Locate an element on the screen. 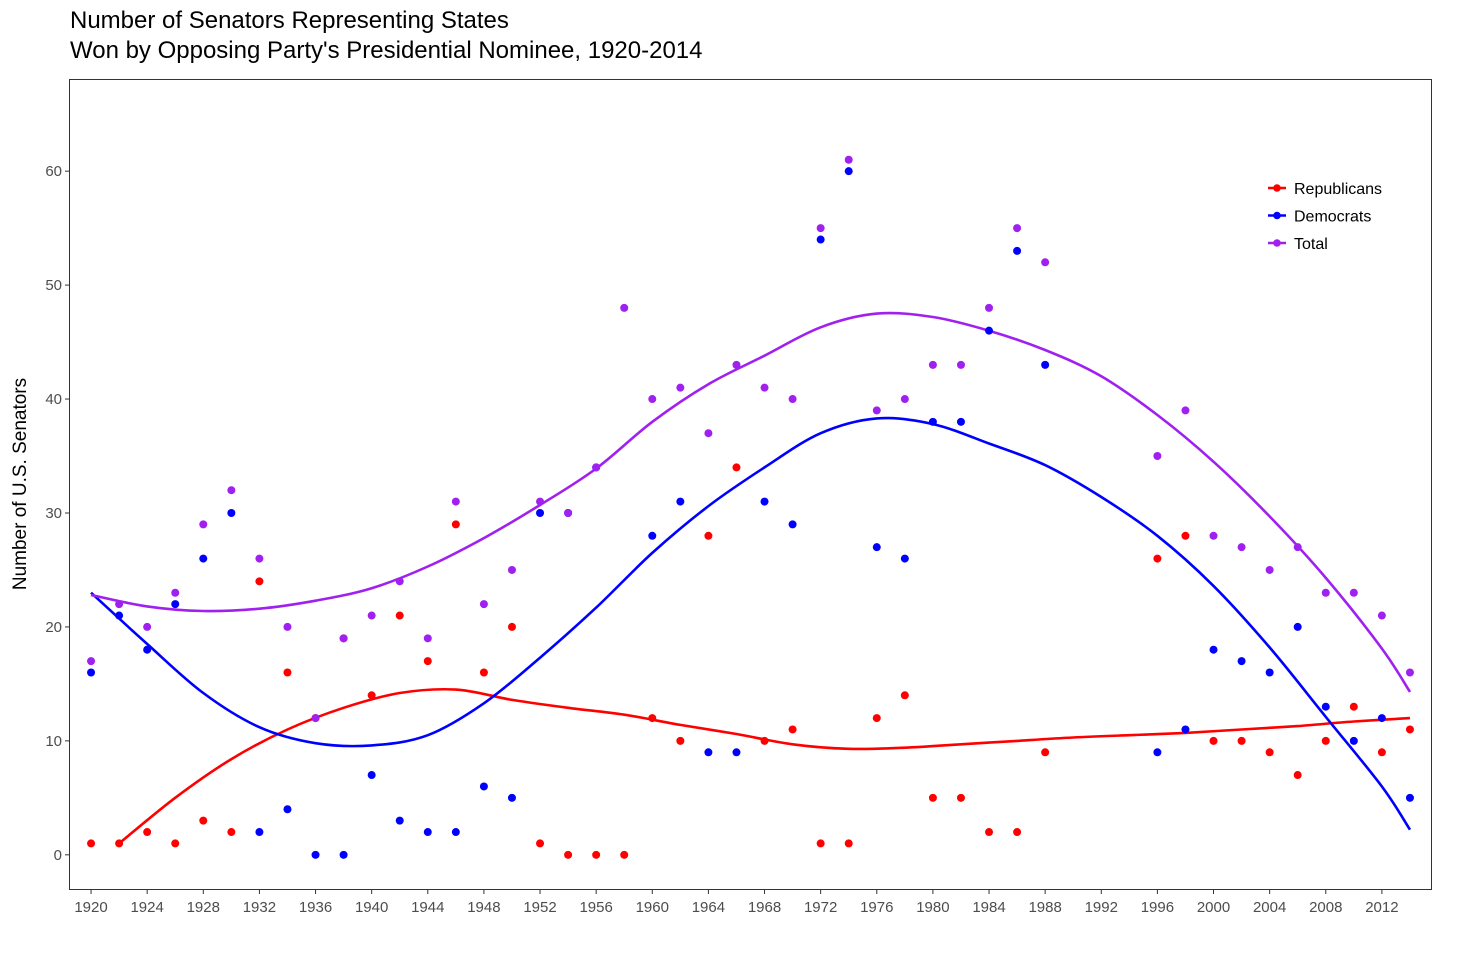 The height and width of the screenshot is (955, 1480). x-tick-label: 1964 is located at coordinates (708, 907).